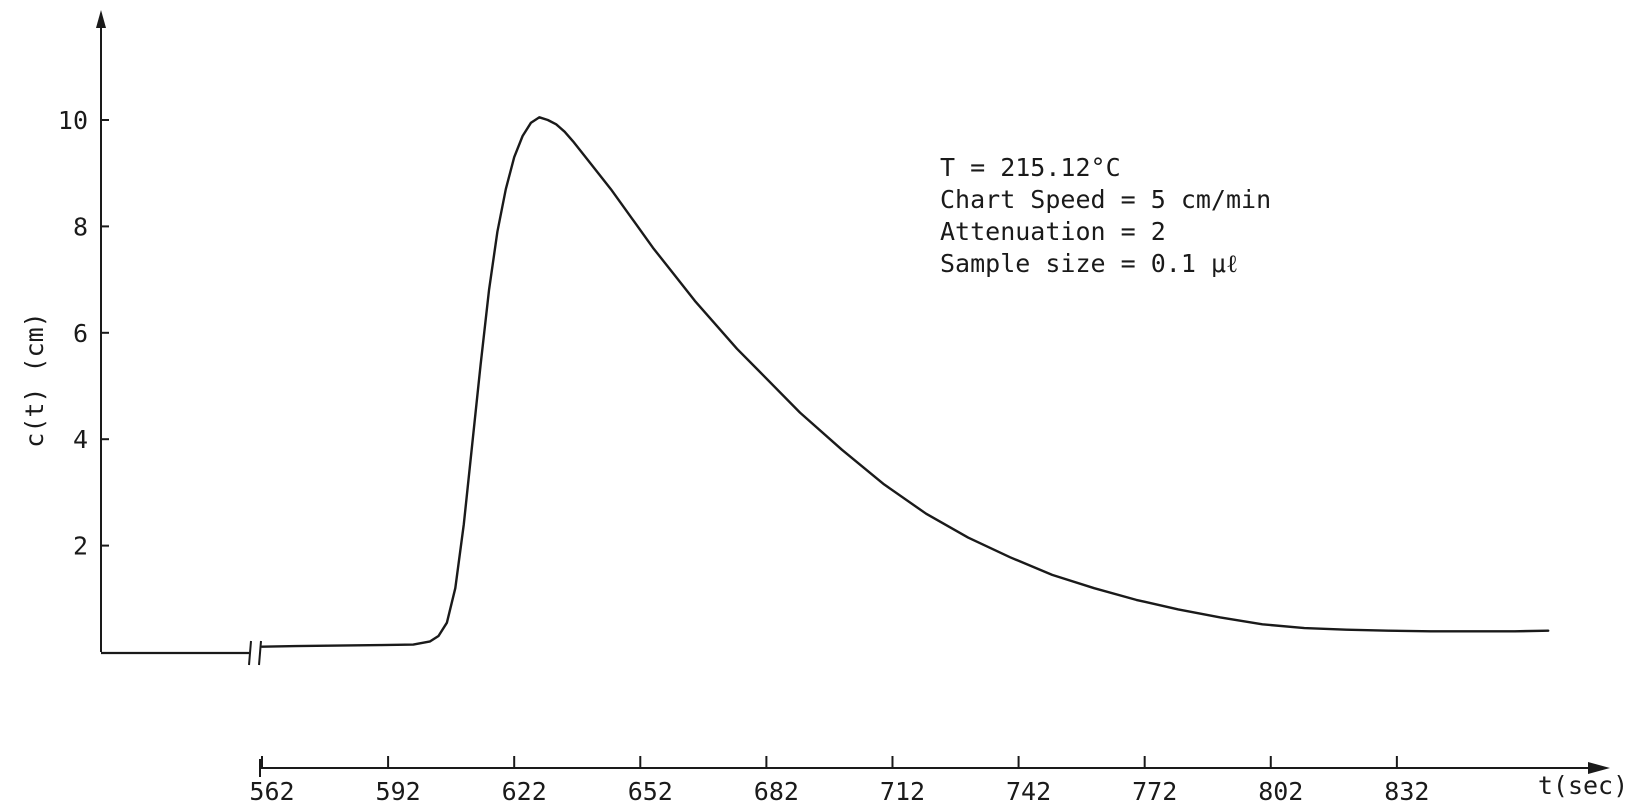 This screenshot has width=1640, height=811. Describe the element at coordinates (902, 791) in the screenshot. I see `x-tick-label: 712` at that location.